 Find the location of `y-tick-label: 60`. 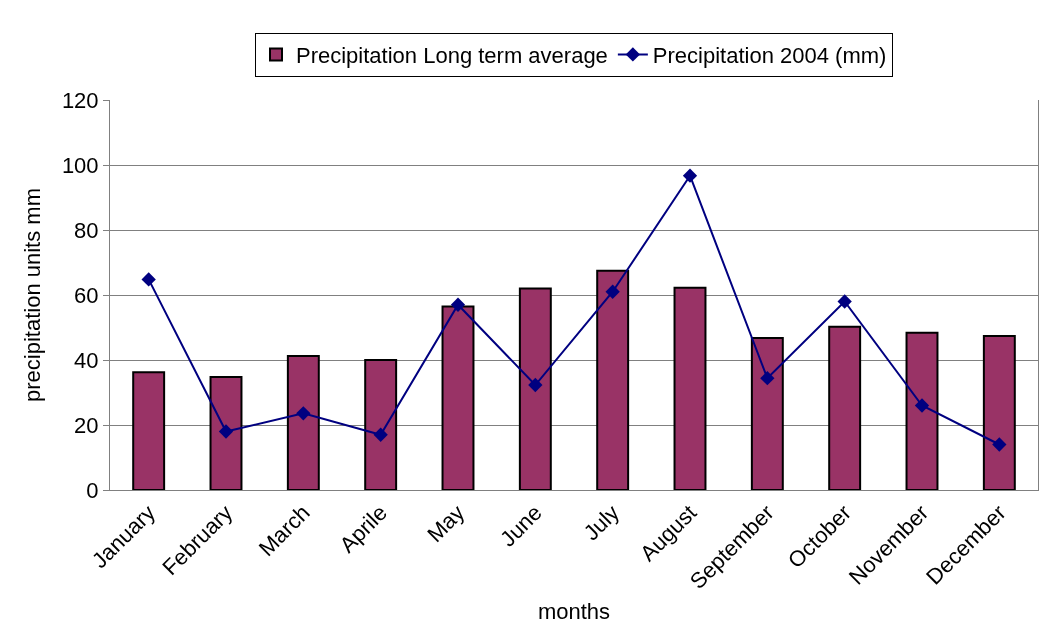

y-tick-label: 60 is located at coordinates (86, 295).